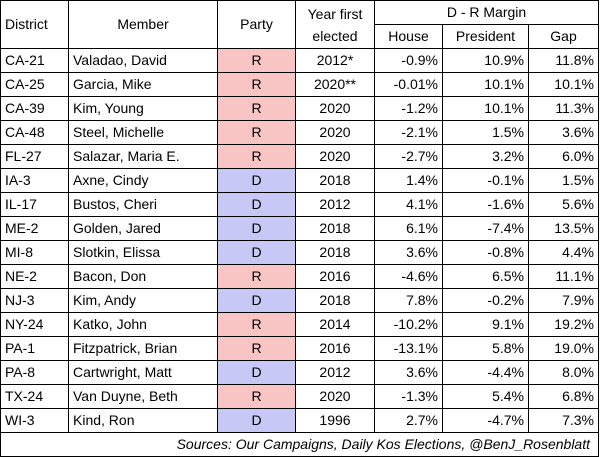 Image resolution: width=600 pixels, height=457 pixels. I want to click on cell-district: MI-8, so click(34, 252).